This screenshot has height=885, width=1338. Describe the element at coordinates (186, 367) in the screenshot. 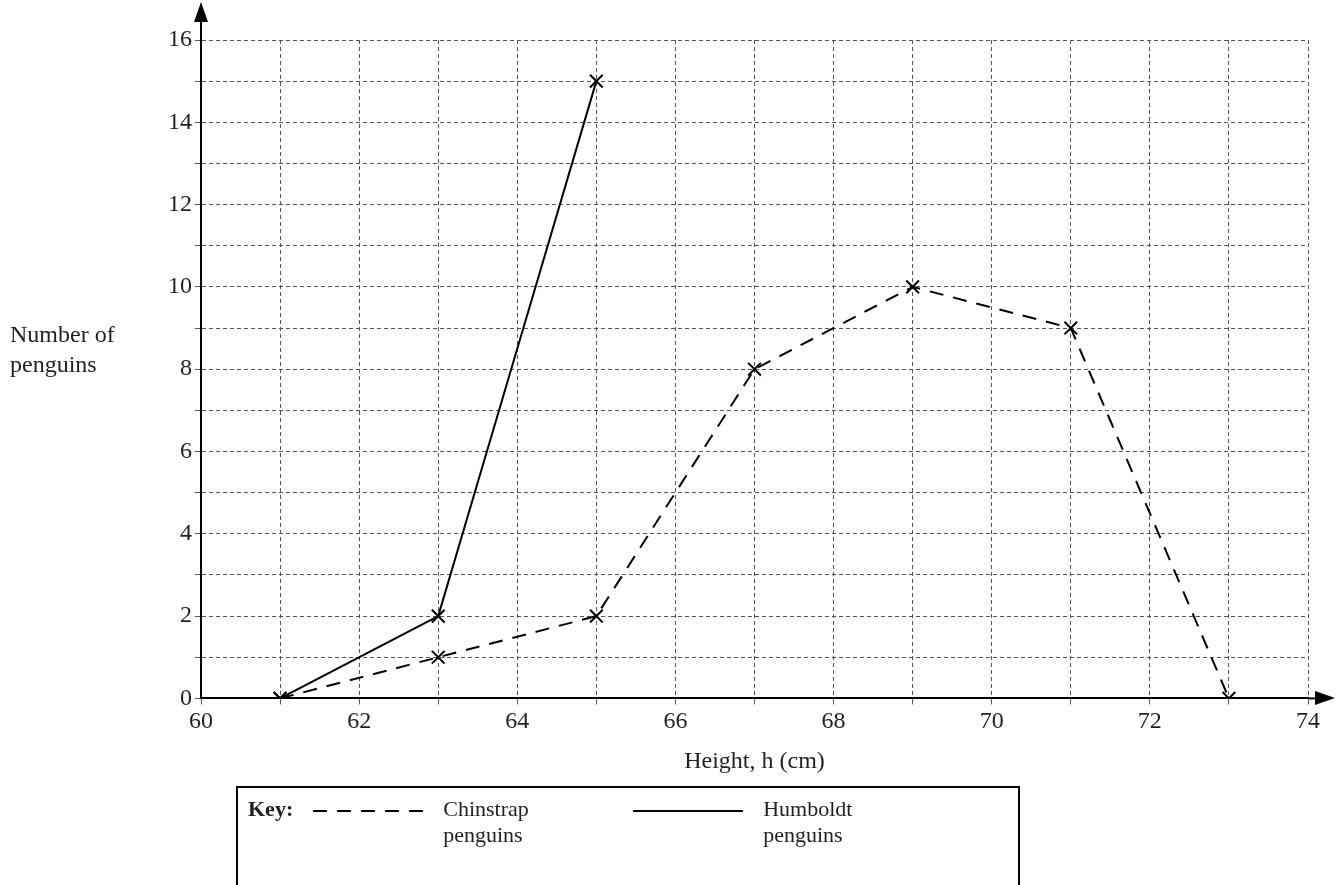

I see `y-tick-label: 8` at that location.